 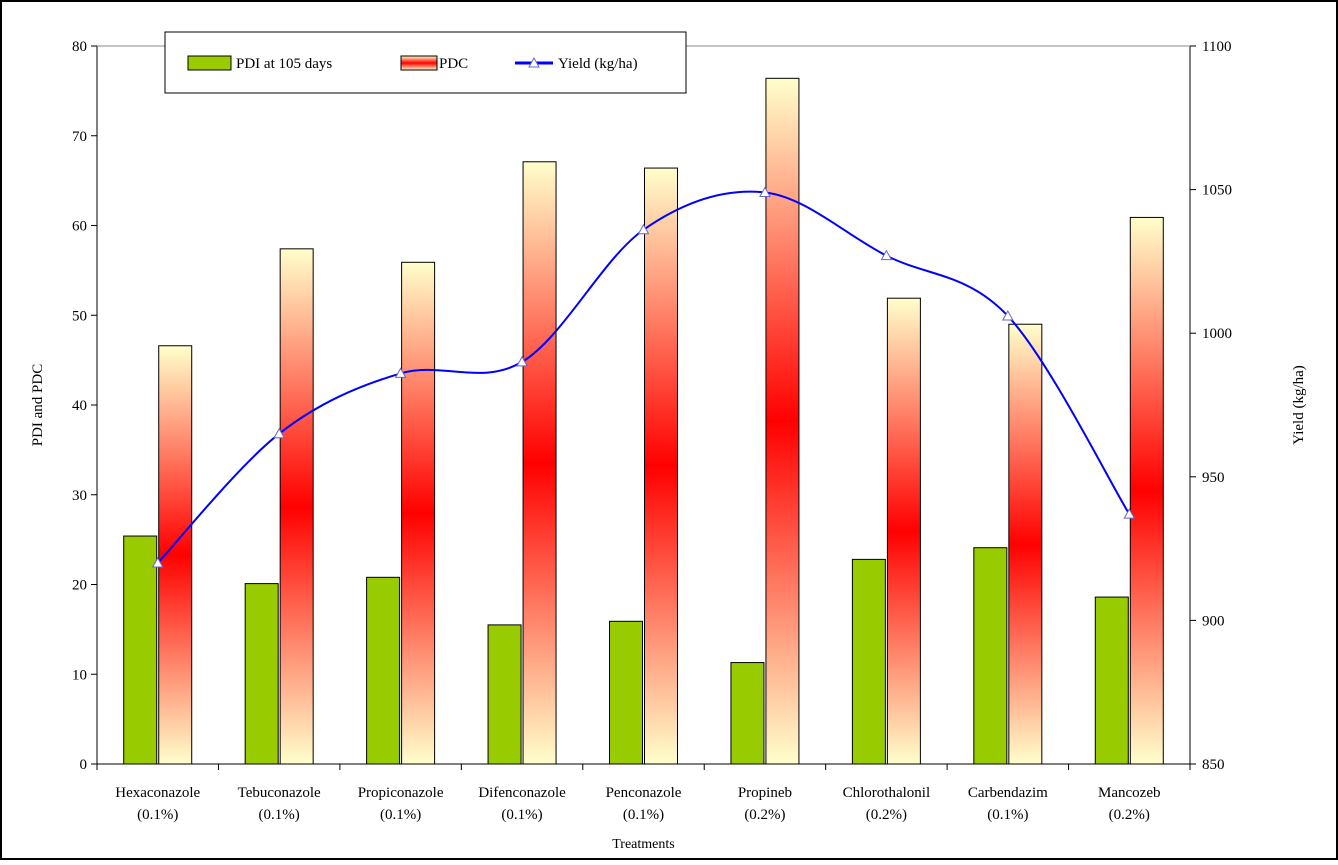 What do you see at coordinates (1299, 405) in the screenshot?
I see `y-axis-title-right: Yield (kg/ha)` at bounding box center [1299, 405].